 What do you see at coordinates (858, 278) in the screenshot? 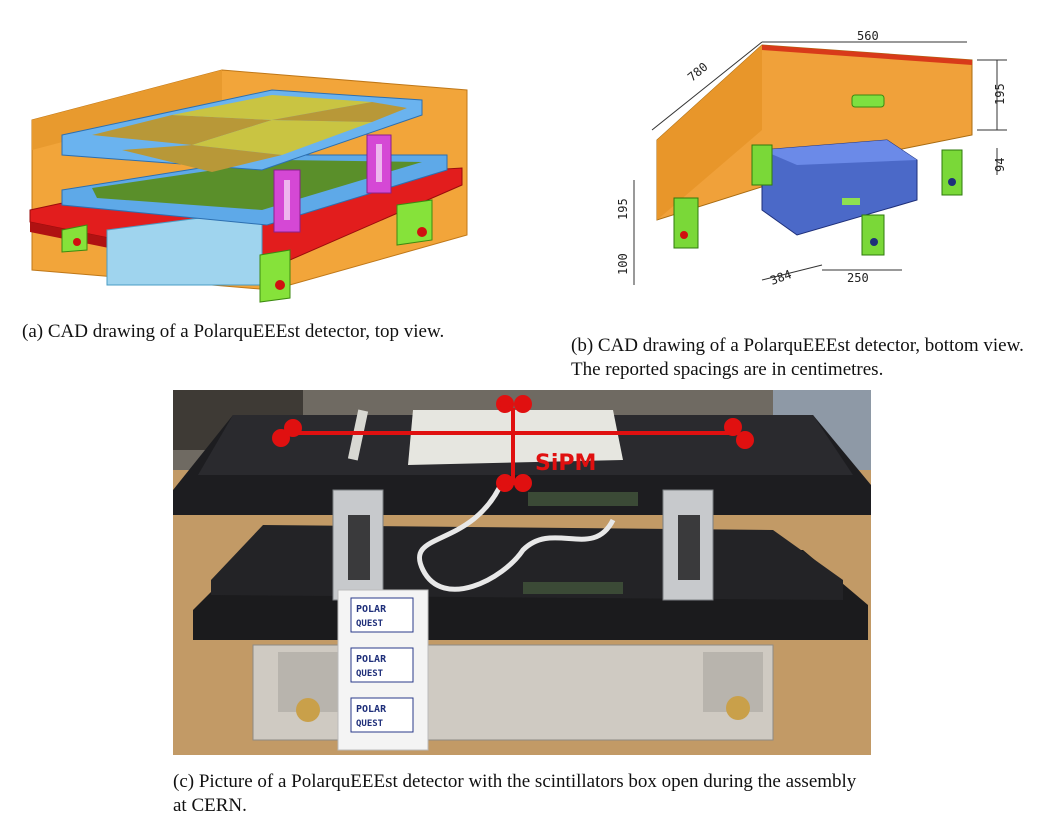
I see `dim-front-b: 250` at bounding box center [858, 278].